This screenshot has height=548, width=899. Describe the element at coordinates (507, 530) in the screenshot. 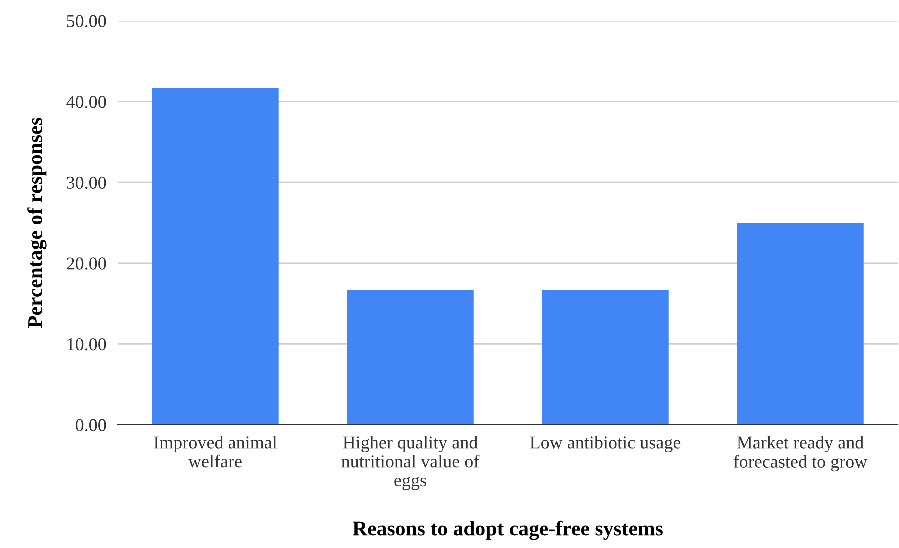

I see `x-axis-title: Reasons to adopt cage-free systems` at that location.